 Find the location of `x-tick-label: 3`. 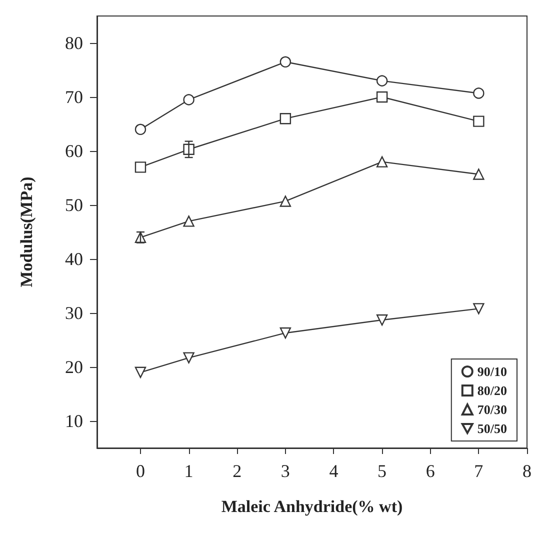

x-tick-label: 3 is located at coordinates (285, 471).